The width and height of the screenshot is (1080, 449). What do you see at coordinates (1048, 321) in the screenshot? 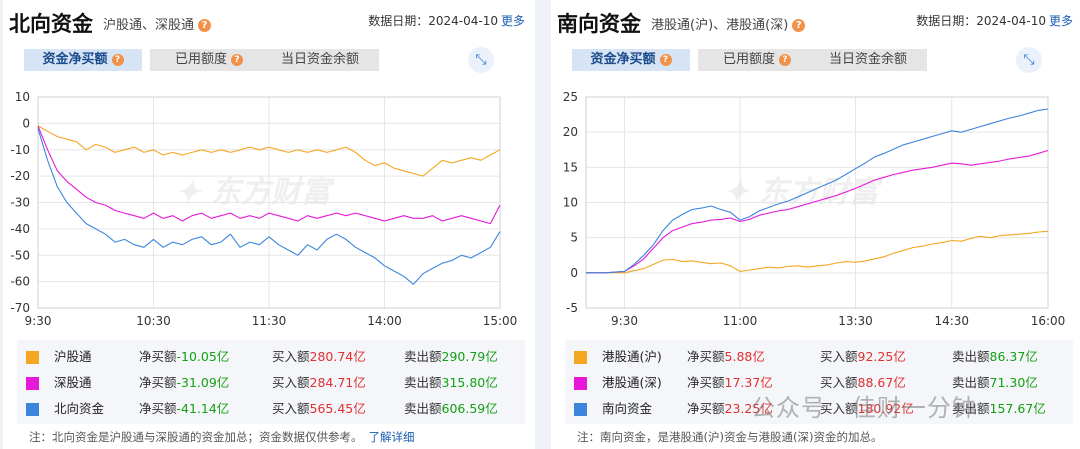
I see `x-tick-label: 16:00` at bounding box center [1048, 321].